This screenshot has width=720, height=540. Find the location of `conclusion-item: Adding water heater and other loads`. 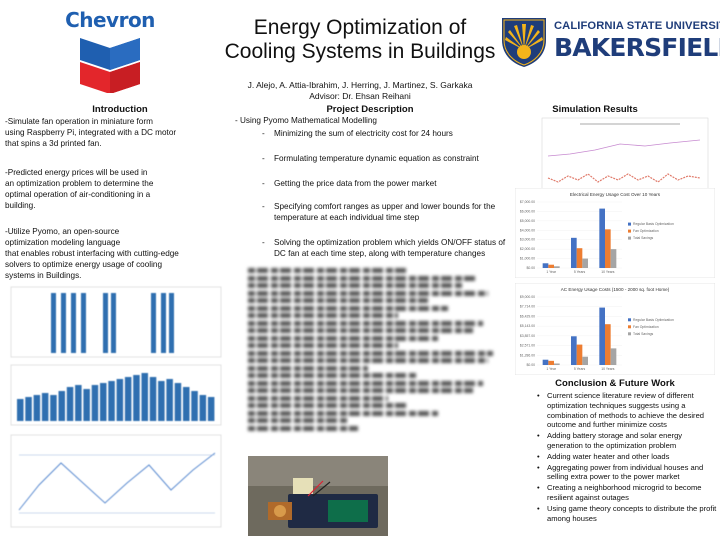

conclusion-item: Adding water heater and other loads is located at coordinates (627, 457).